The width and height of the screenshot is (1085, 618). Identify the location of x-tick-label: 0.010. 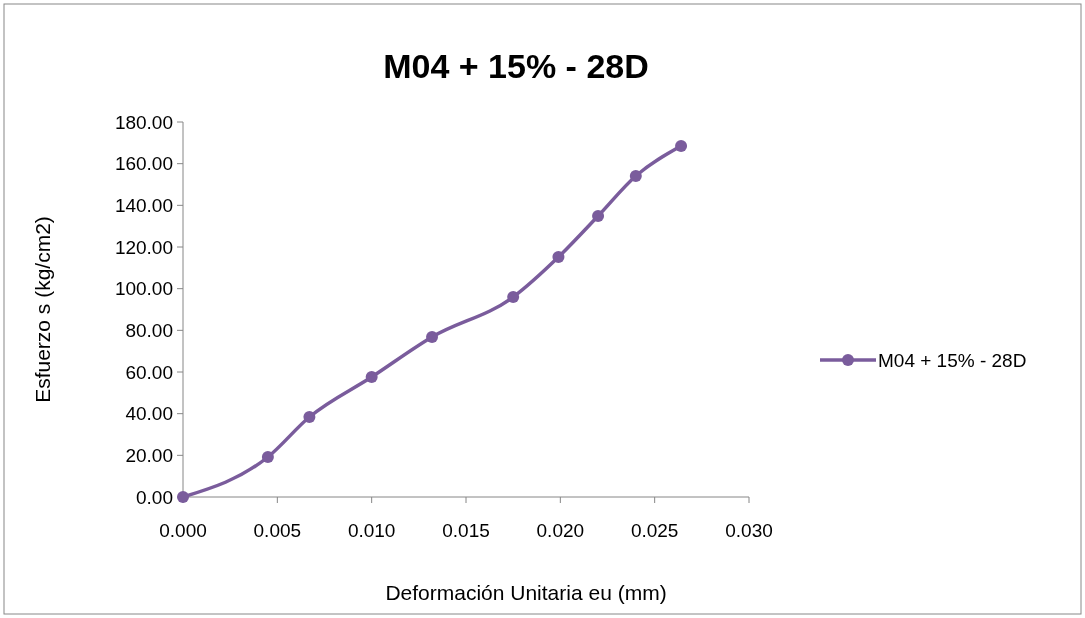
(371, 530).